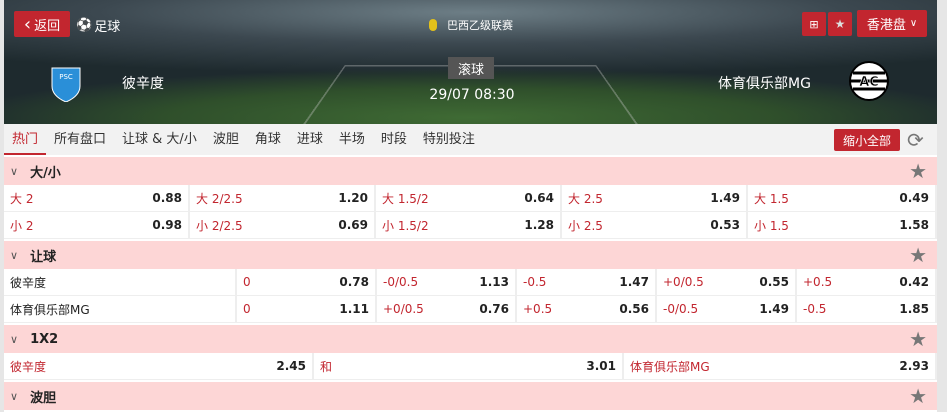 This screenshot has width=947, height=412. What do you see at coordinates (585, 225) in the screenshot?
I see `odds-line: 小 2.5` at bounding box center [585, 225].